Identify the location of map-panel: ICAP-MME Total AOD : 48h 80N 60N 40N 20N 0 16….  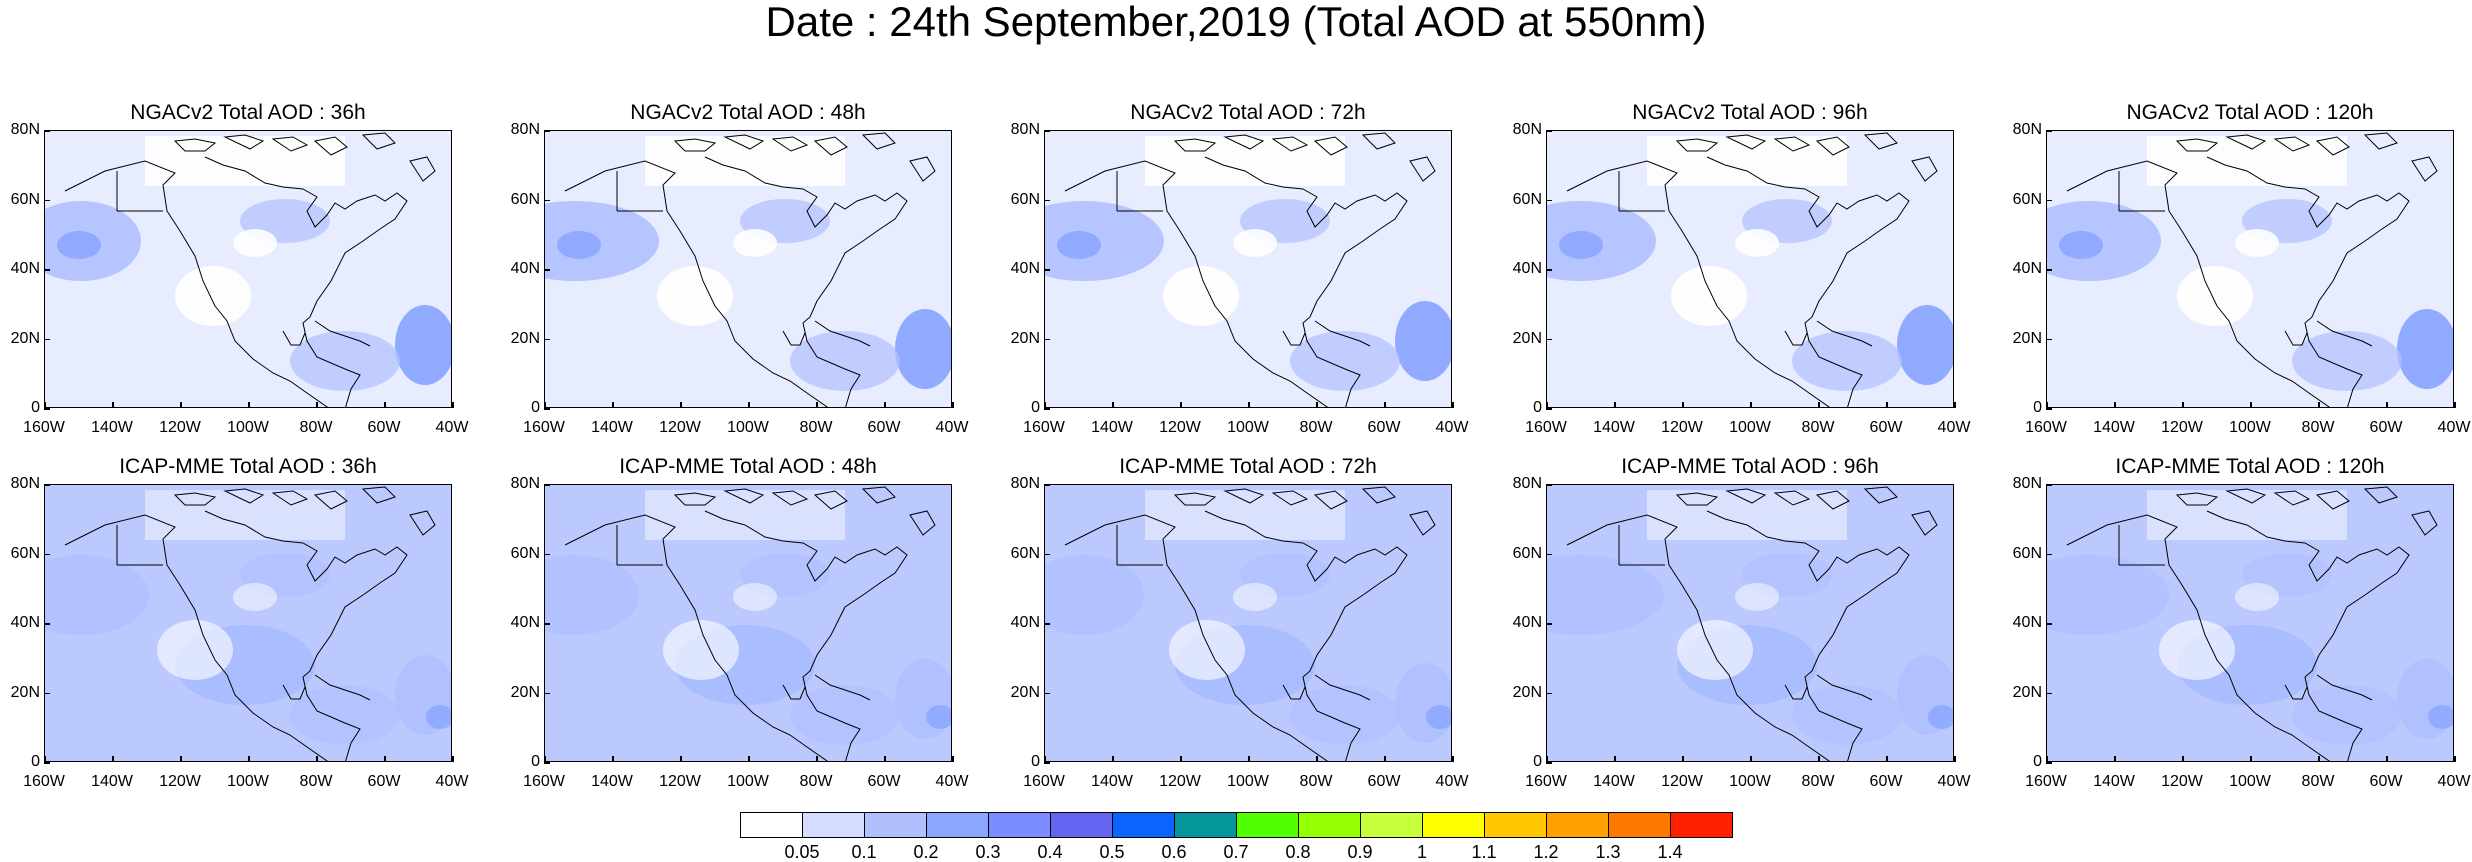
(734, 634).